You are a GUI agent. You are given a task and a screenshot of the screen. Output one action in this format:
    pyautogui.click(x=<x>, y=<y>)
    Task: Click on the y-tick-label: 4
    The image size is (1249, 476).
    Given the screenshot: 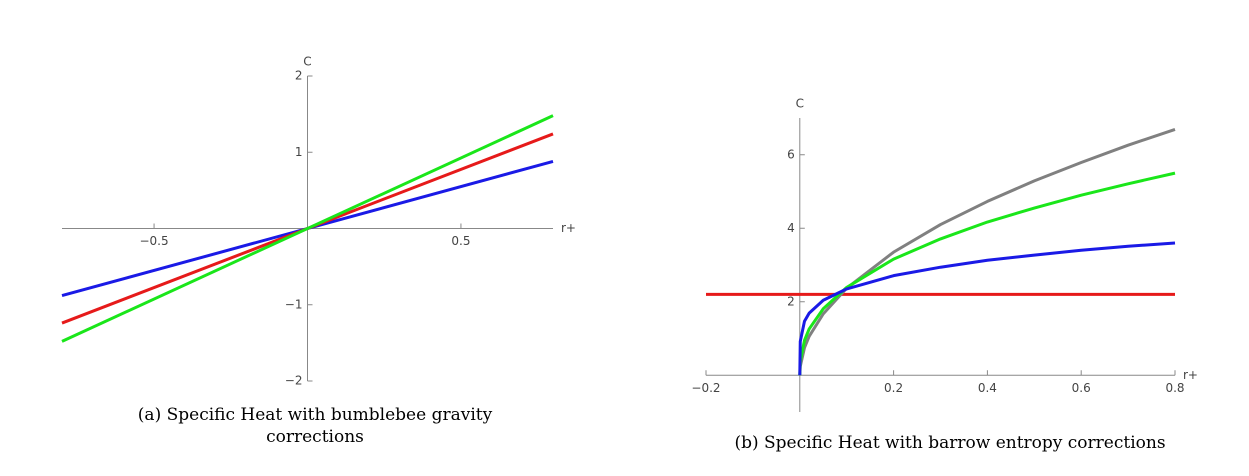 What is the action you would take?
    pyautogui.click(x=791, y=228)
    